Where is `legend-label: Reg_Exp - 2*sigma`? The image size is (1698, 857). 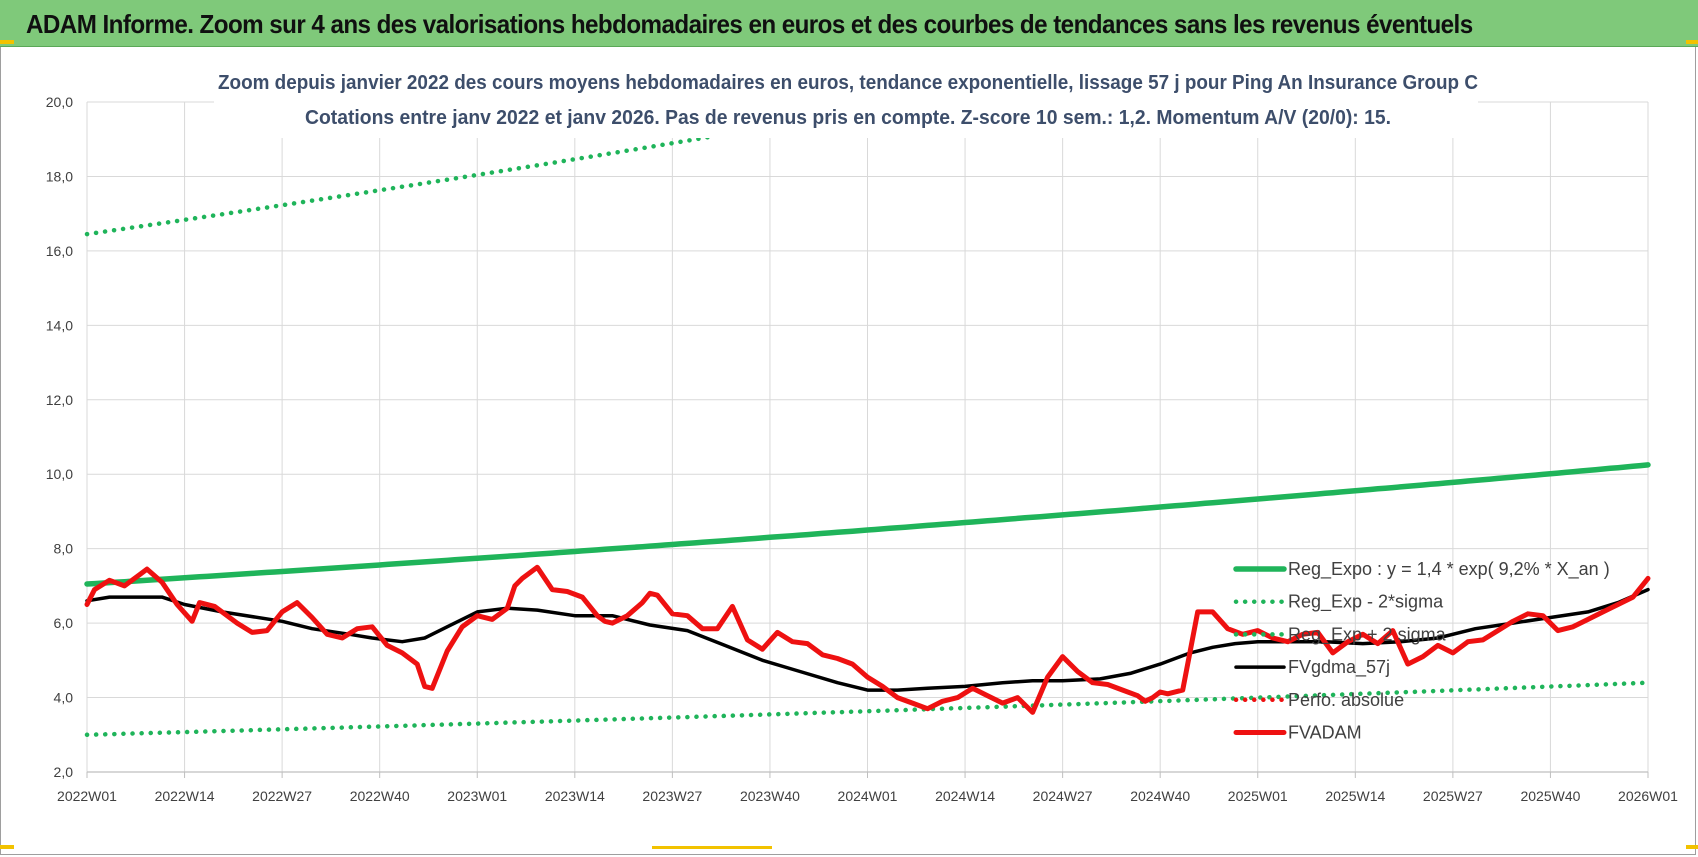 legend-label: Reg_Exp - 2*sigma is located at coordinates (1366, 602).